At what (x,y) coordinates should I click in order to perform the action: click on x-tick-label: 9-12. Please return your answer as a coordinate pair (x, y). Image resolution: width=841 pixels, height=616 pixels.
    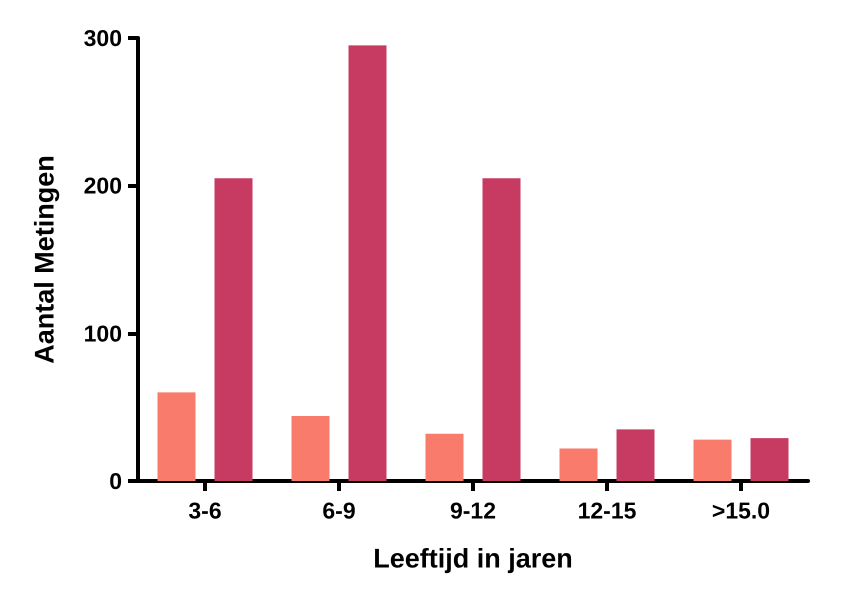
    Looking at the image, I should click on (473, 511).